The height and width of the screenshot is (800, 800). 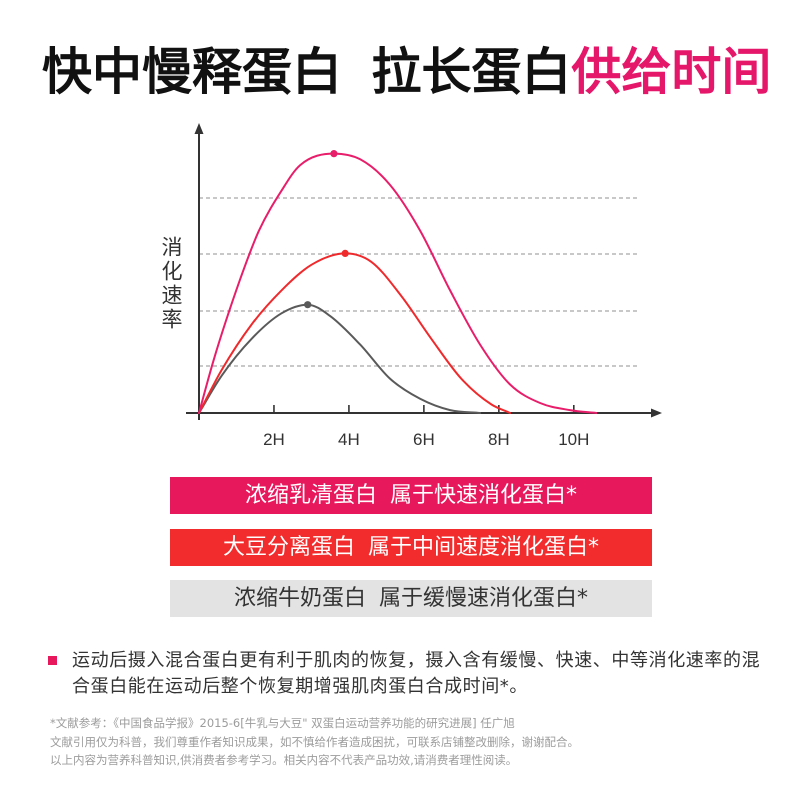 I want to click on gridlines, so click(x=419, y=282).